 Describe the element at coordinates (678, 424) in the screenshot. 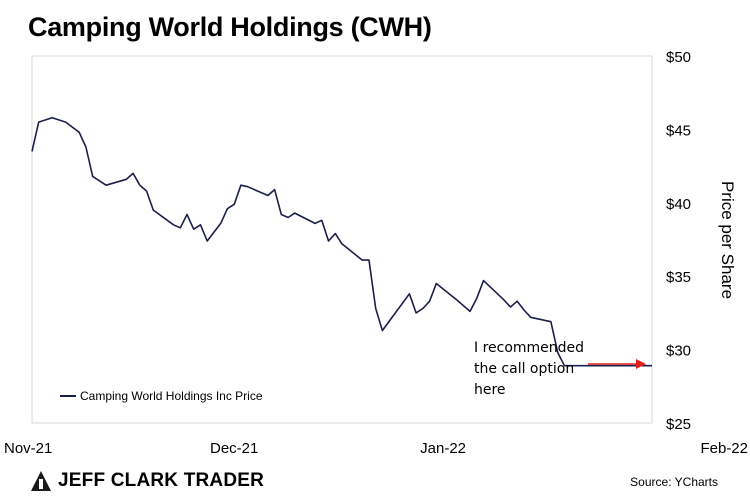

I see `y-tick-label: $25` at that location.